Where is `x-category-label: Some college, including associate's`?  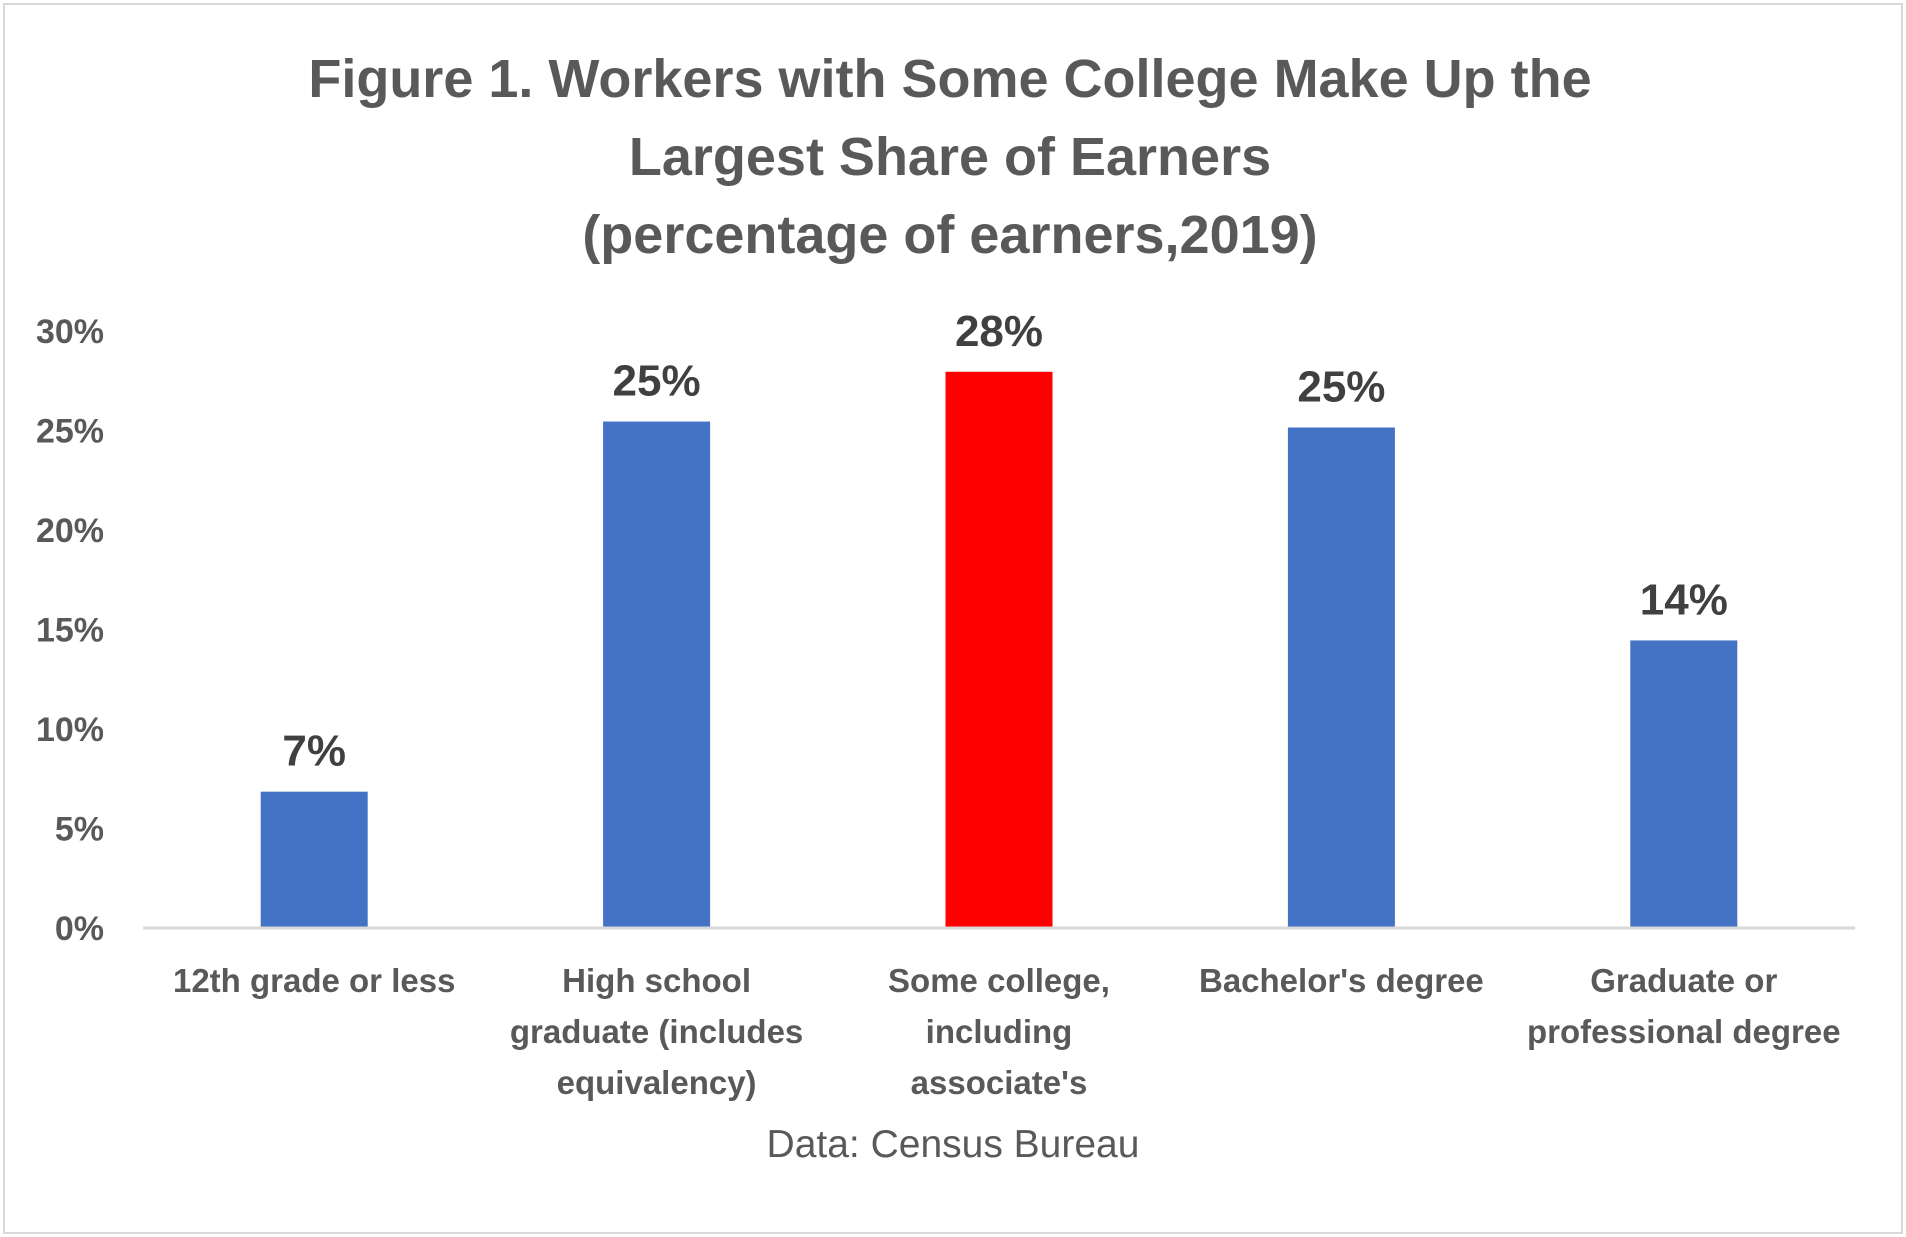 x-category-label: Some college, including associate's is located at coordinates (999, 1031).